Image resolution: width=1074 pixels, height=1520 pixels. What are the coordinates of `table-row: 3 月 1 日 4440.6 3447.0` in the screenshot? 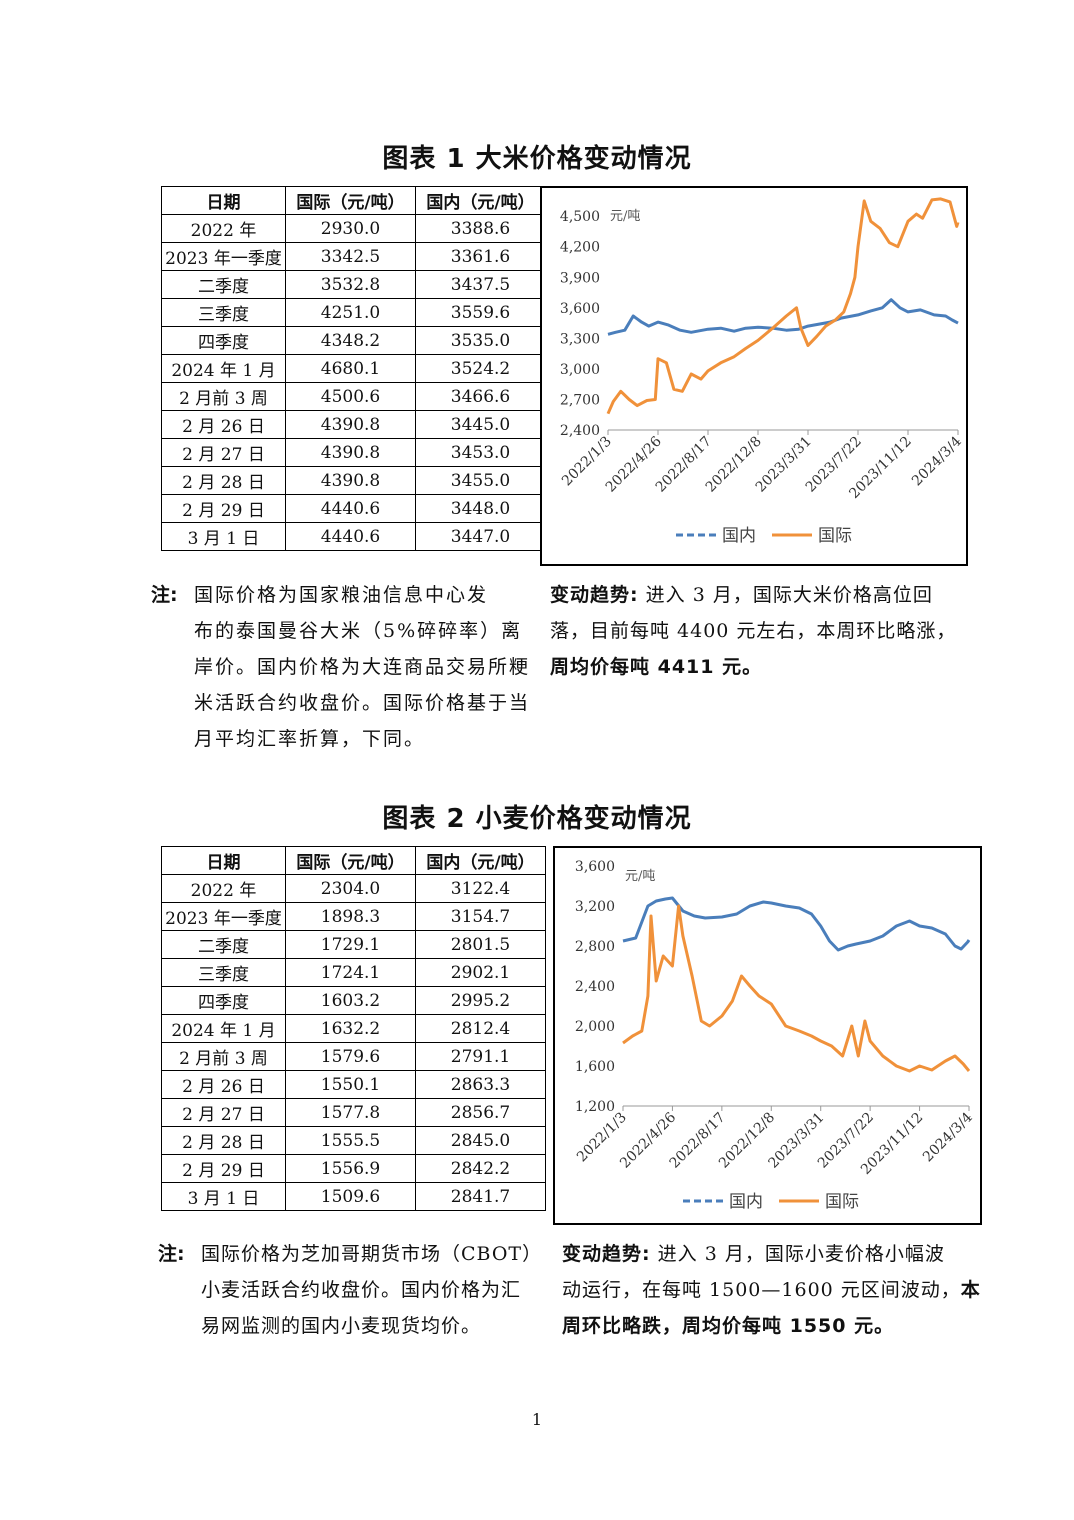 It's located at (353, 536).